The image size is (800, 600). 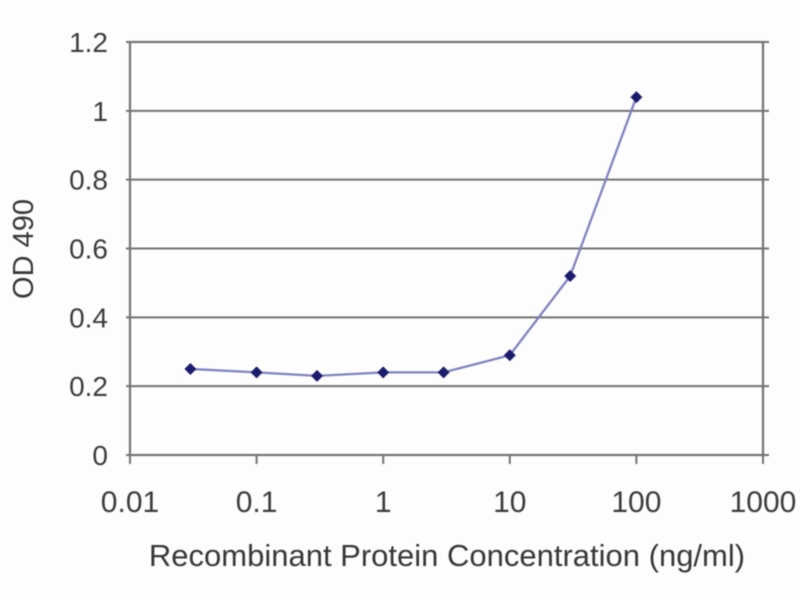 I want to click on y-tick-label: 0, so click(x=100, y=455).